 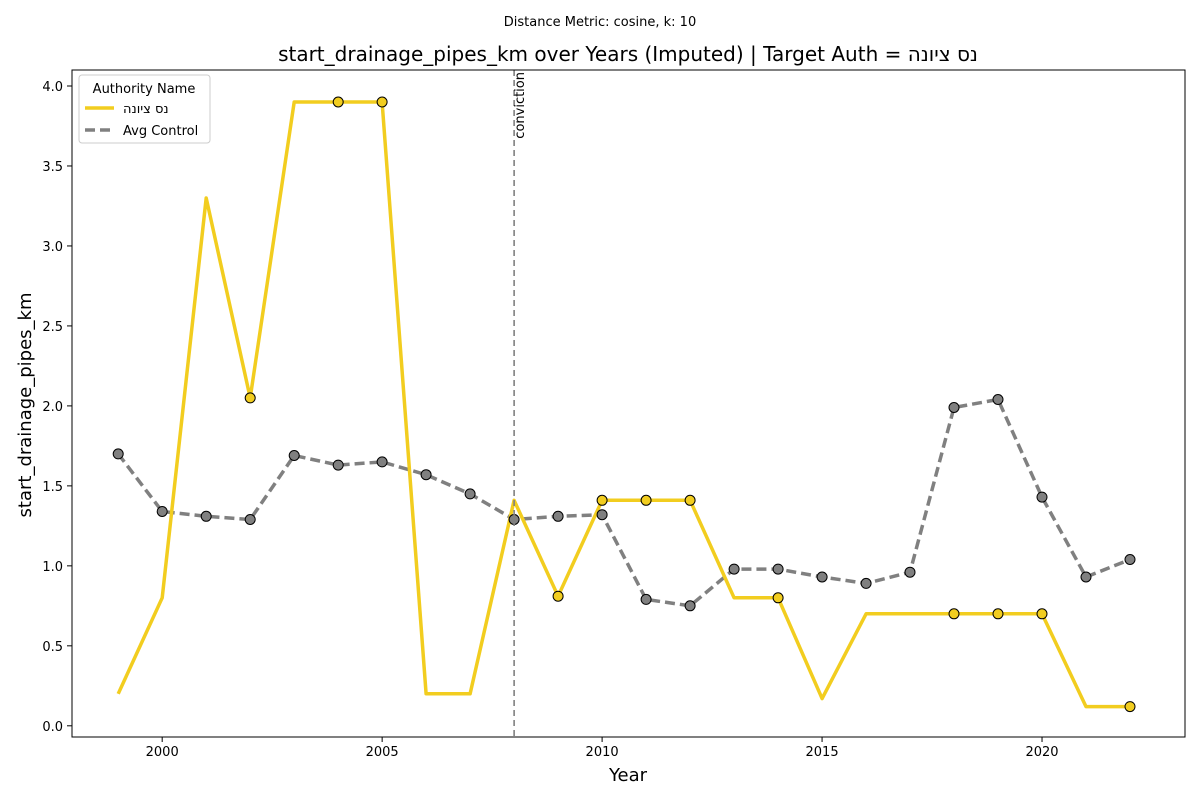 What do you see at coordinates (628, 775) in the screenshot?
I see `x-axis-label: Year` at bounding box center [628, 775].